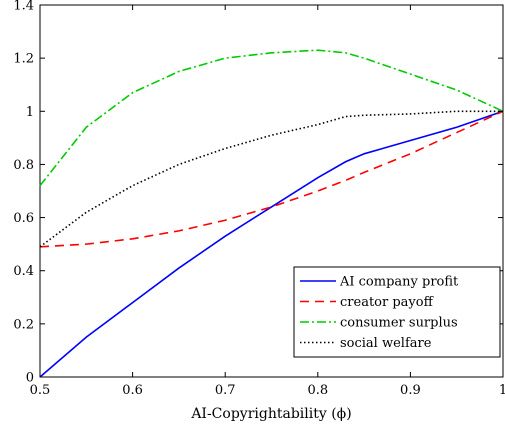 This screenshot has height=429, width=505. Describe the element at coordinates (30, 112) in the screenshot. I see `y-tick-label: 1` at that location.